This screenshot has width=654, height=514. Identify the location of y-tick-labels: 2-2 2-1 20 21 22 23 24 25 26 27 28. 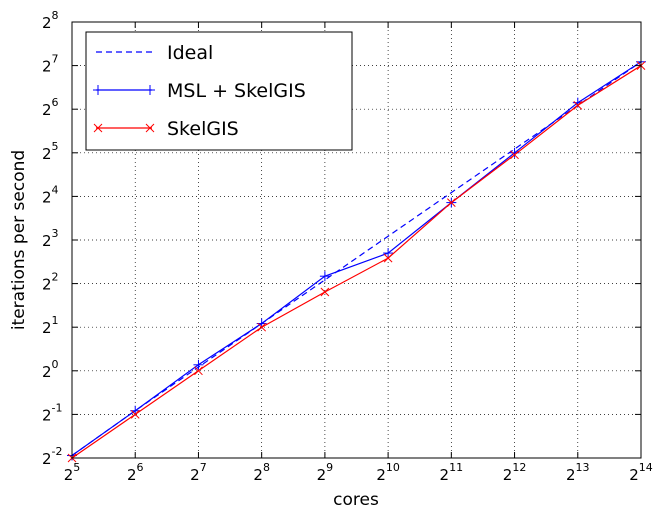
(52, 238).